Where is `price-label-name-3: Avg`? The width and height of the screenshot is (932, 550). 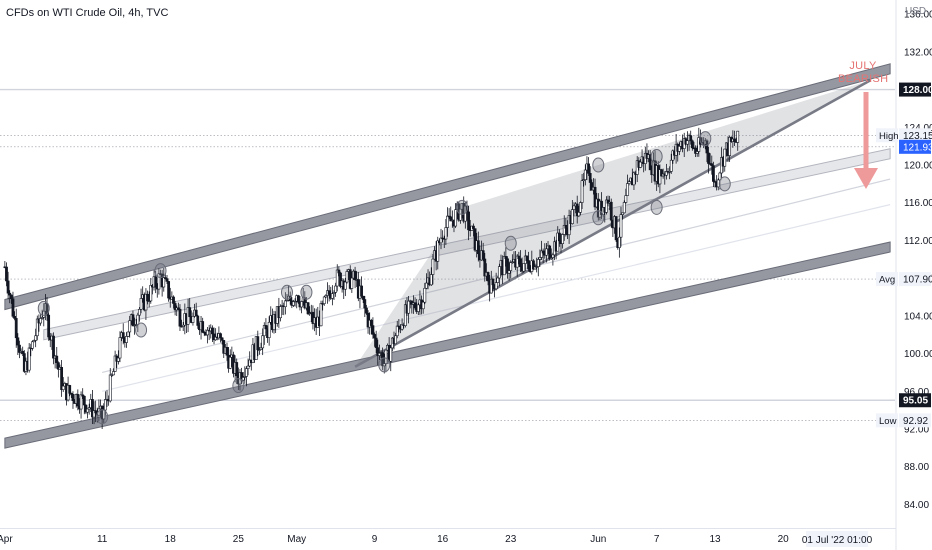
price-label-name-3: Avg is located at coordinates (887, 280).